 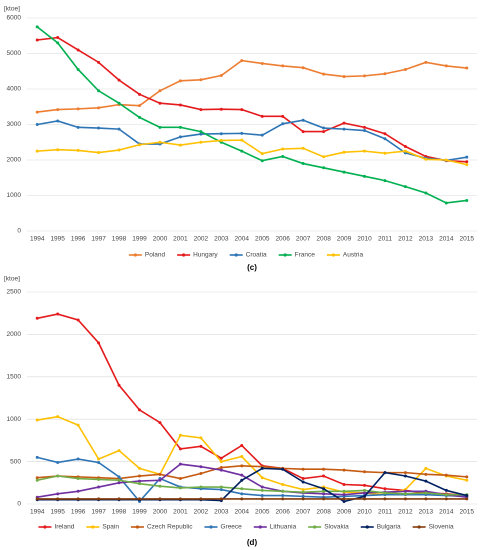 What do you see at coordinates (78, 239) in the screenshot?
I see `x-tick-label: 1996` at bounding box center [78, 239].